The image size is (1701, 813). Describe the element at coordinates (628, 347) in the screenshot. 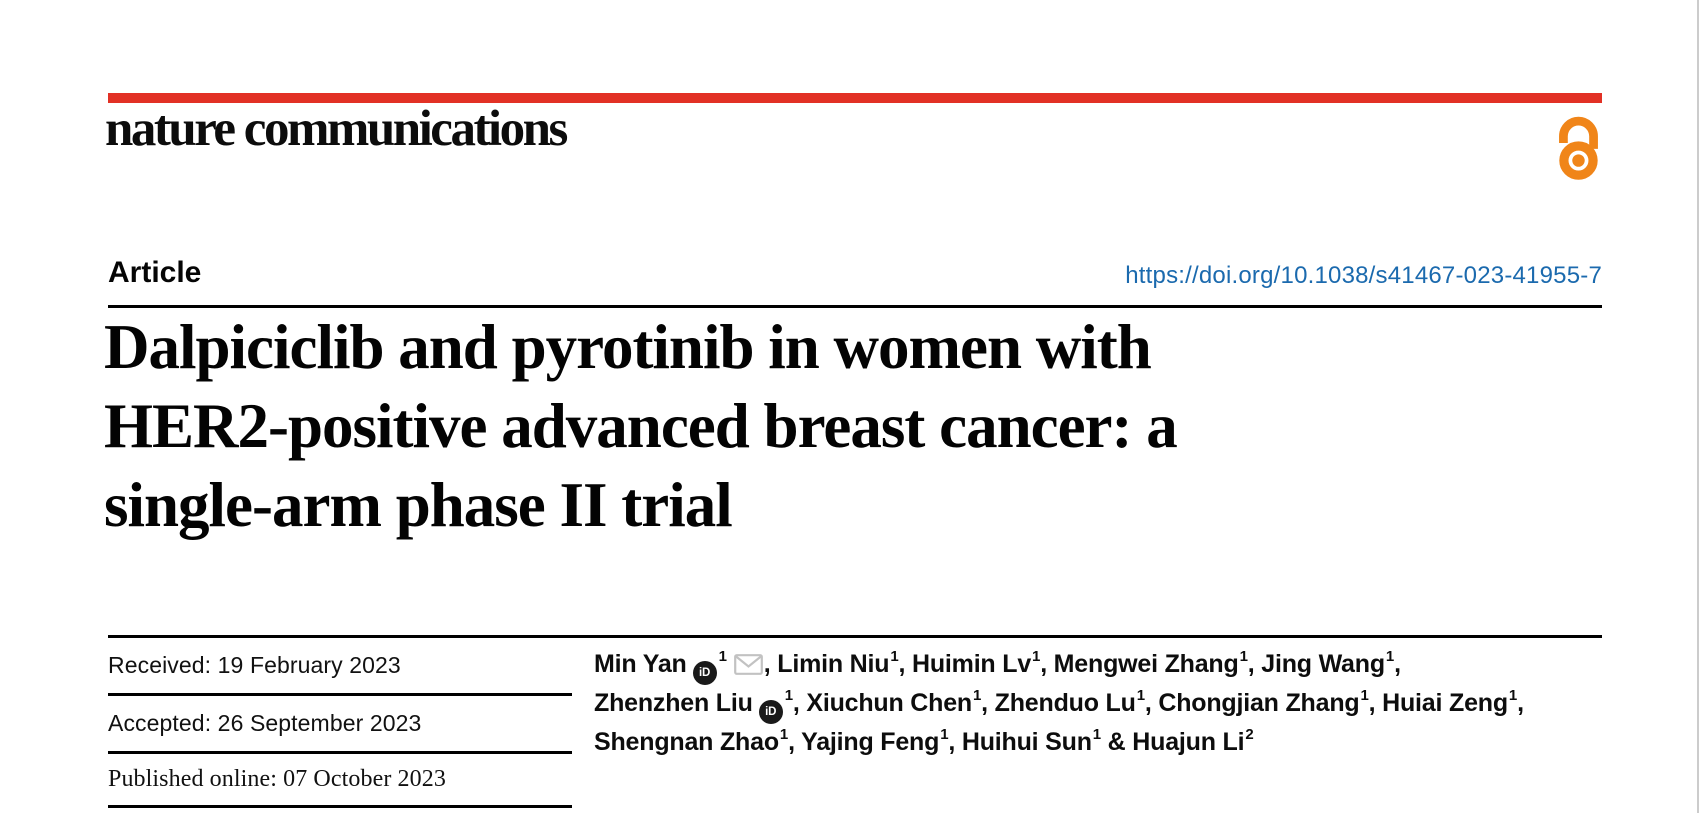

I see `title-line-1: Dalpiciclib and pyrotinib in women with` at that location.